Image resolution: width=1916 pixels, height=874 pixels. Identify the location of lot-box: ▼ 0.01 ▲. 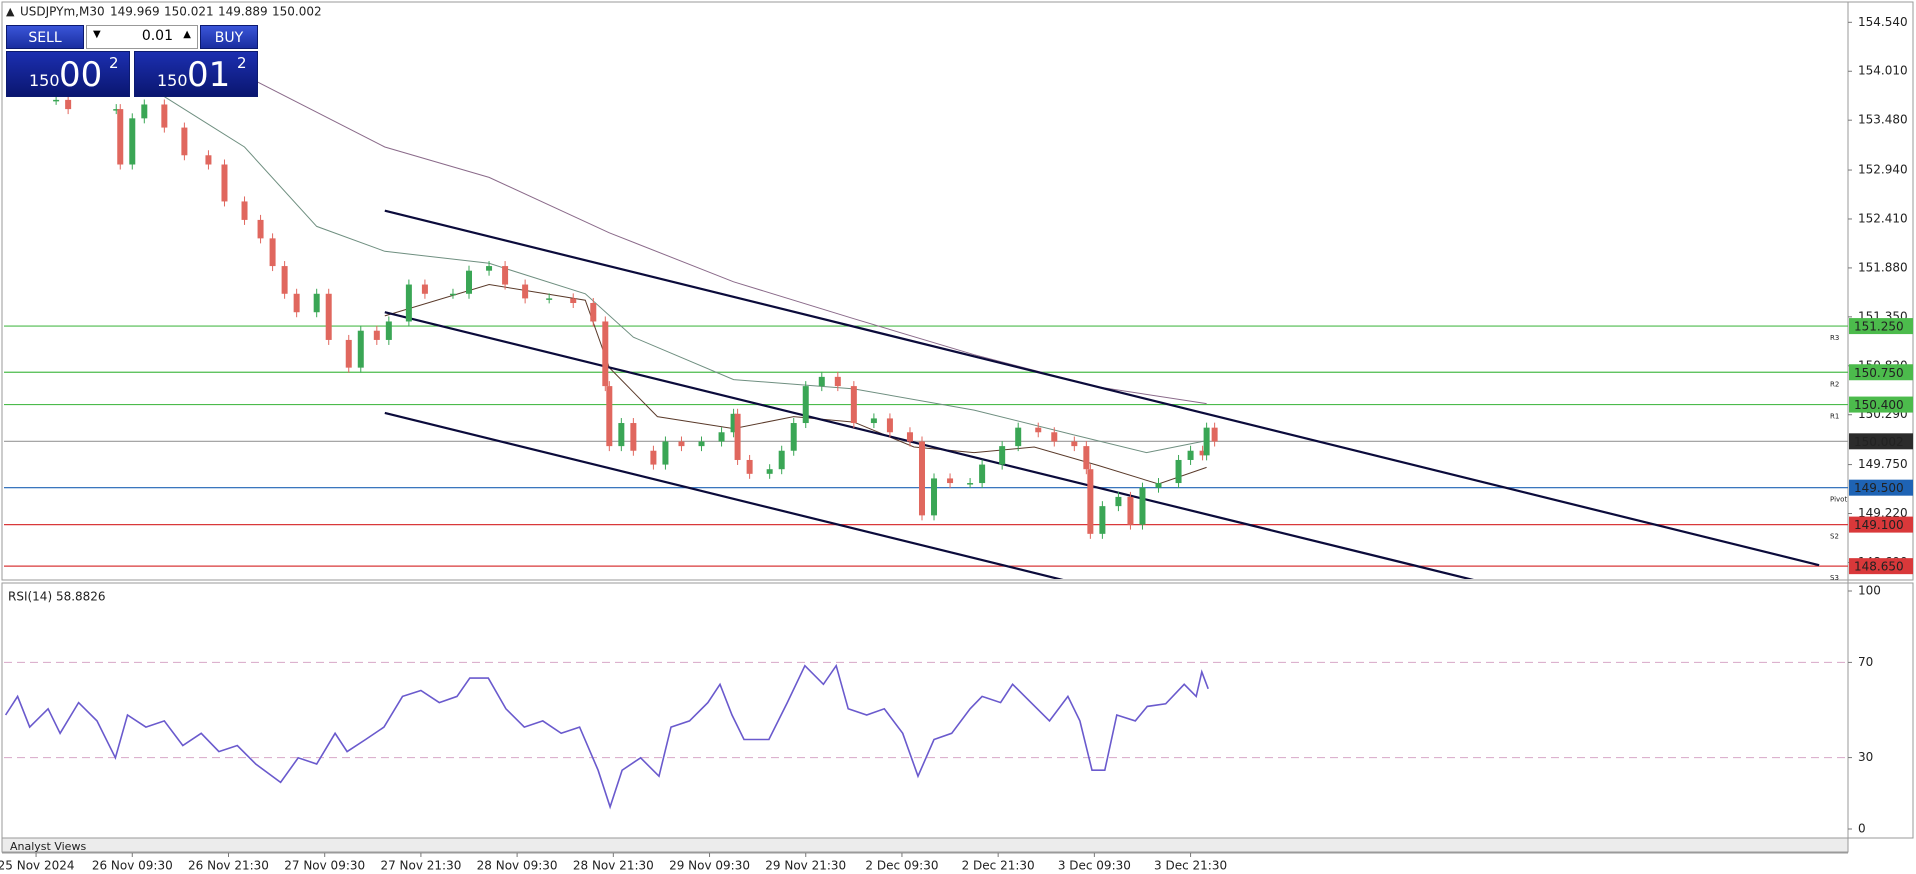
(142, 37).